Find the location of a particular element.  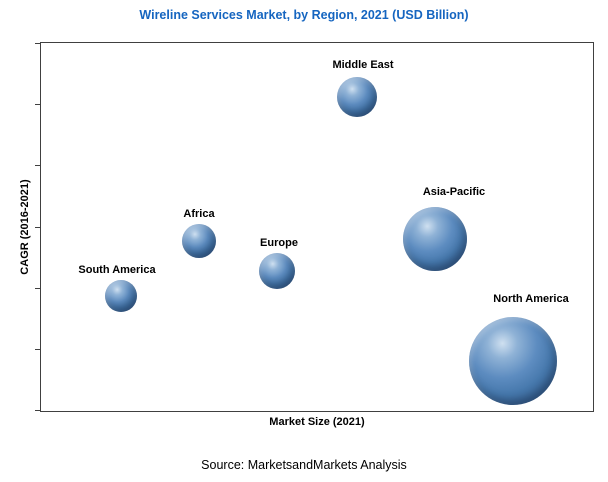

bubble-europe is located at coordinates (277, 271).